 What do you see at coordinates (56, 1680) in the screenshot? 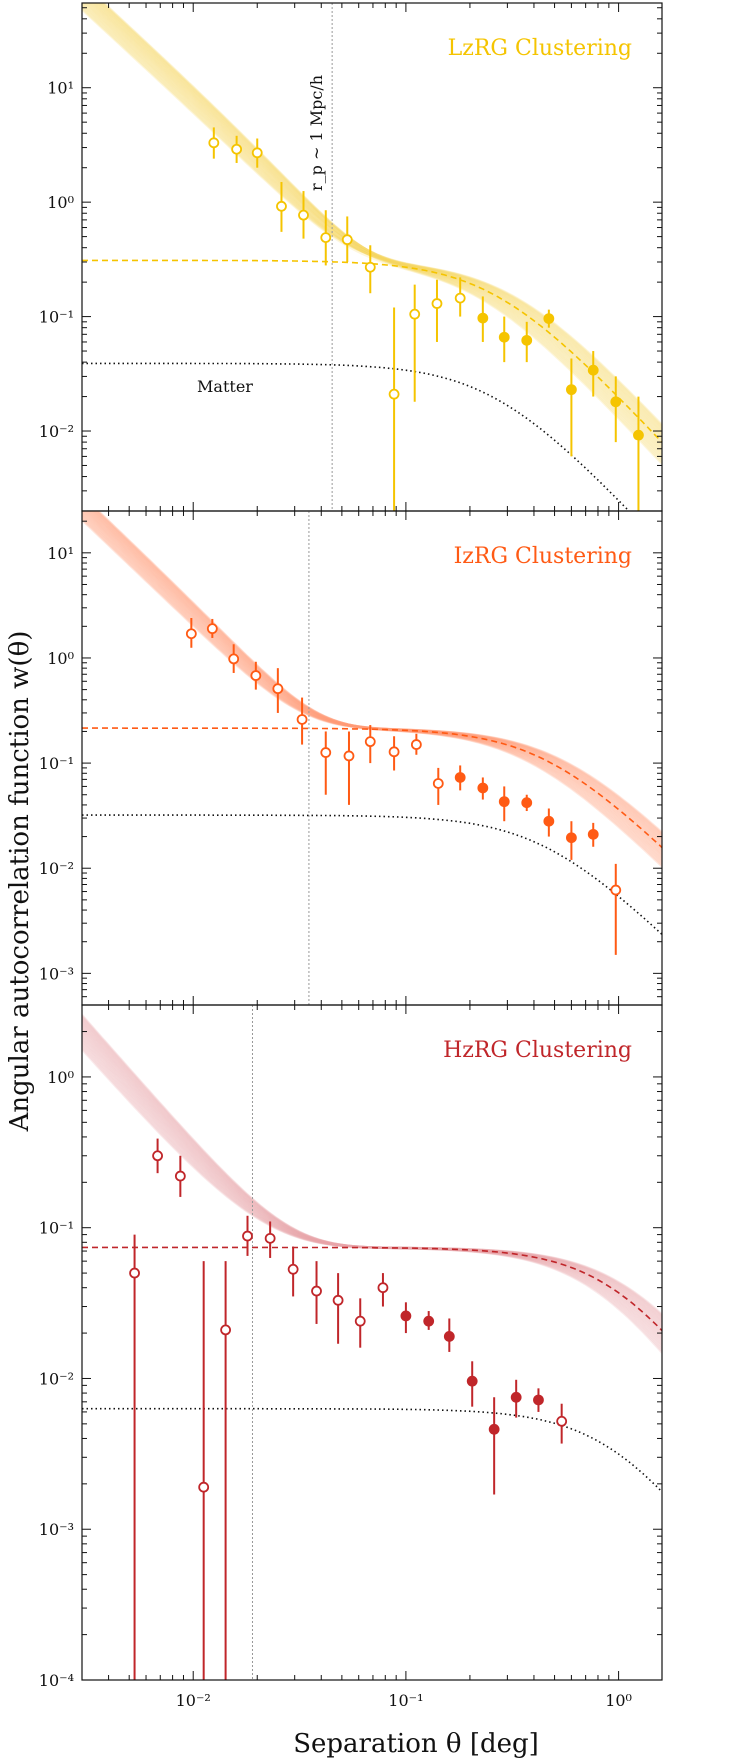
I see `y-tick-label: 10⁻⁴` at bounding box center [56, 1680].